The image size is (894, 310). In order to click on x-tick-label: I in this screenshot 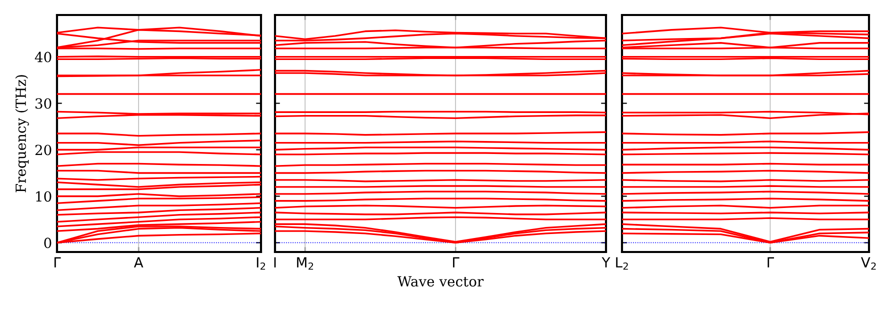, I will do `click(275, 262)`.